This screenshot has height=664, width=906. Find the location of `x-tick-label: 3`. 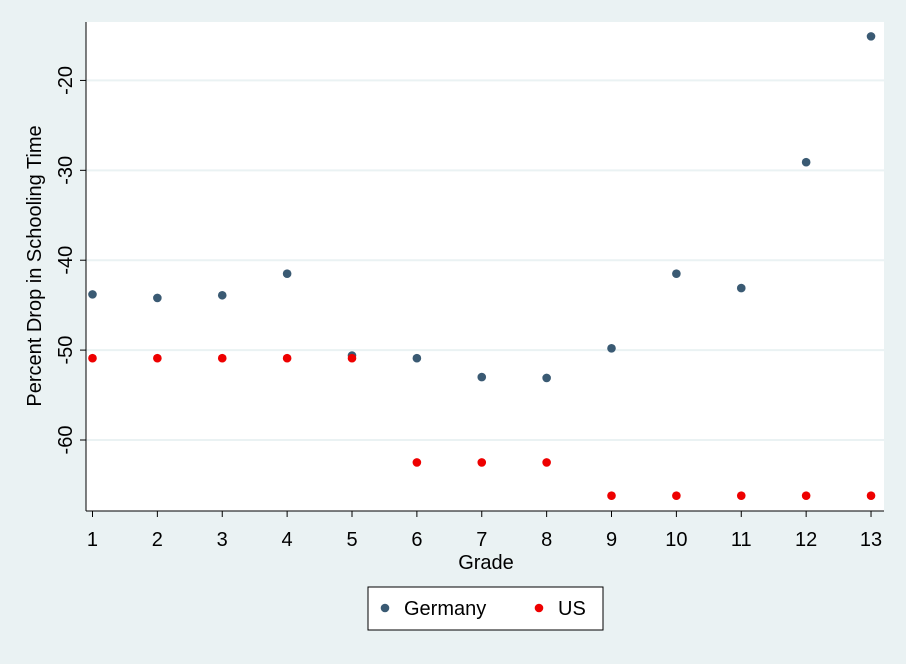

x-tick-label: 3 is located at coordinates (222, 540).